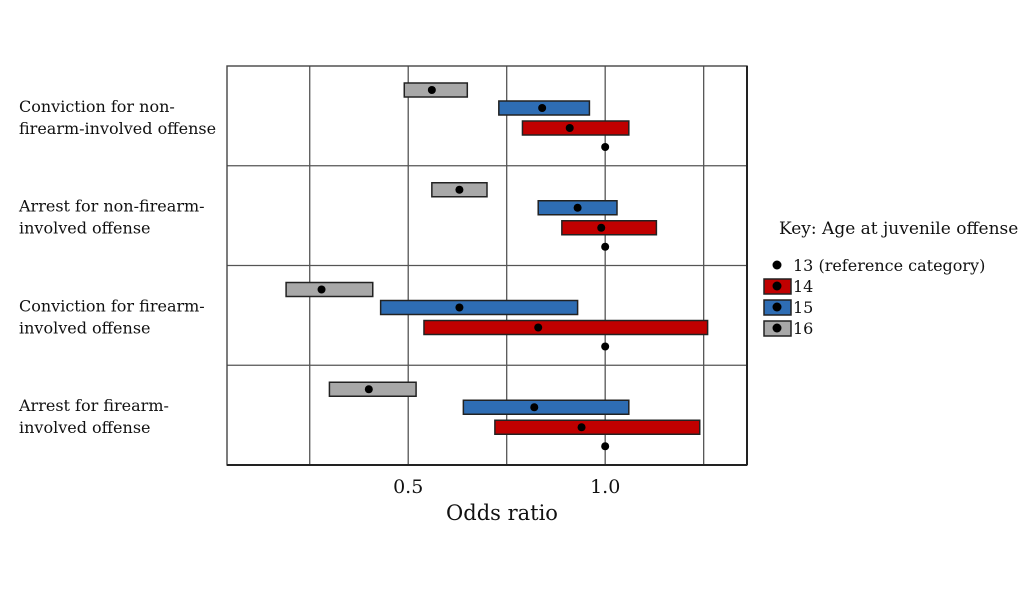  What do you see at coordinates (777, 265) in the screenshot?
I see `legend-marker-point` at bounding box center [777, 265].